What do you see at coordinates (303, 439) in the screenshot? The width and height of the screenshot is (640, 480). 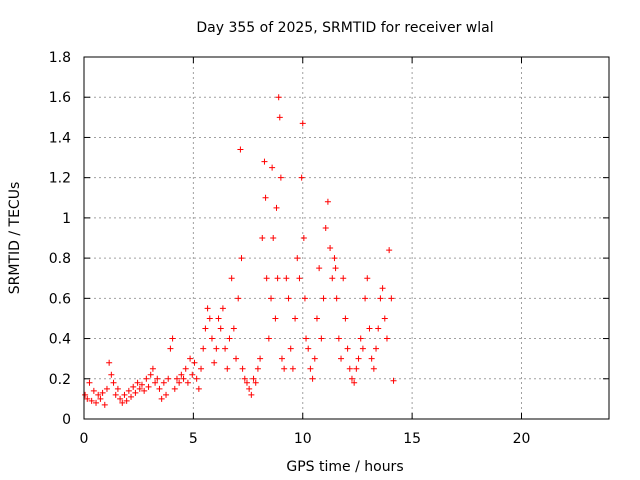 I see `x-tick-label: 10` at bounding box center [303, 439].